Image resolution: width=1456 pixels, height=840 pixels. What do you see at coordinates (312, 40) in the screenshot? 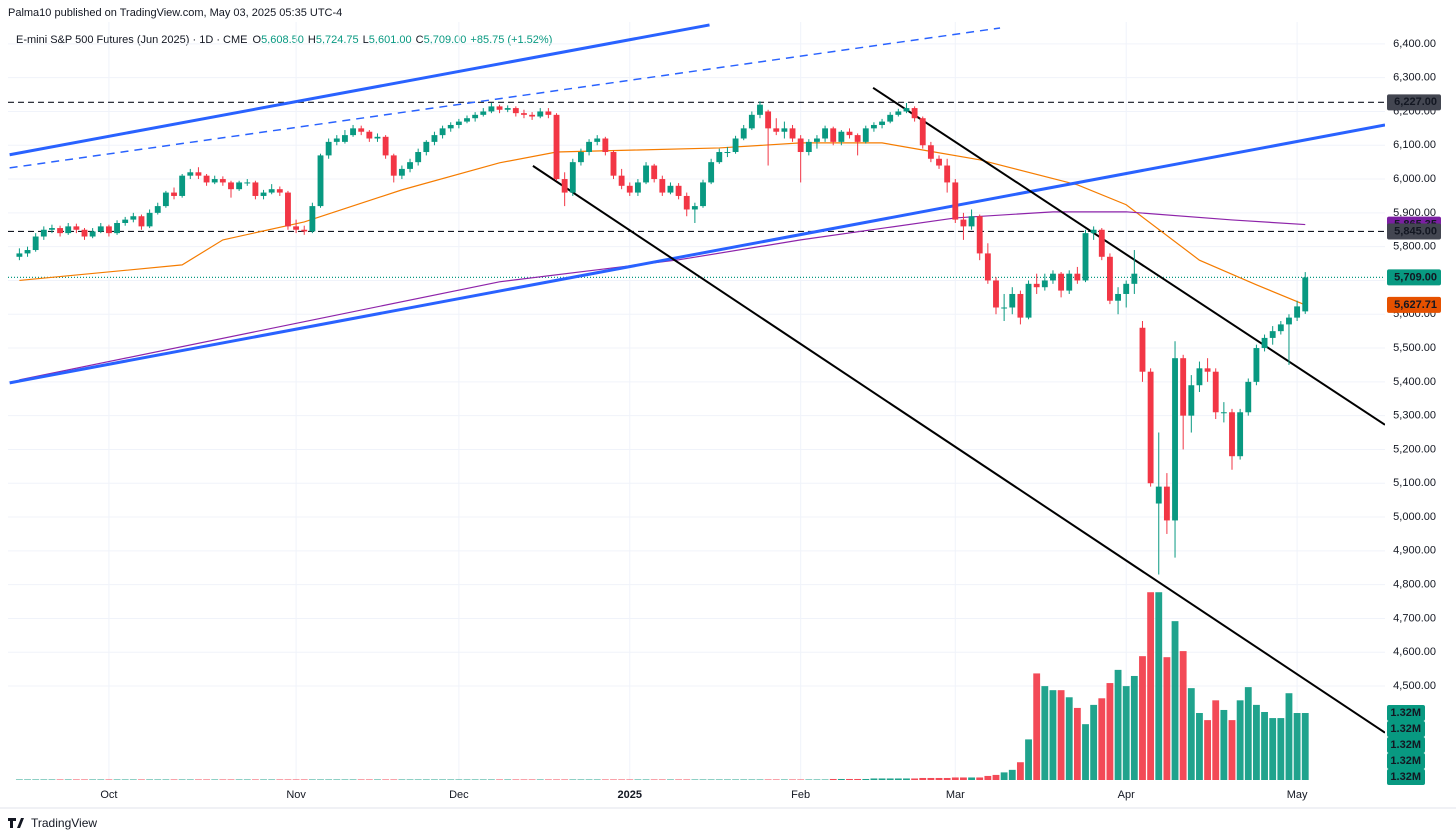
I see `ohlc-key: H` at bounding box center [312, 40].